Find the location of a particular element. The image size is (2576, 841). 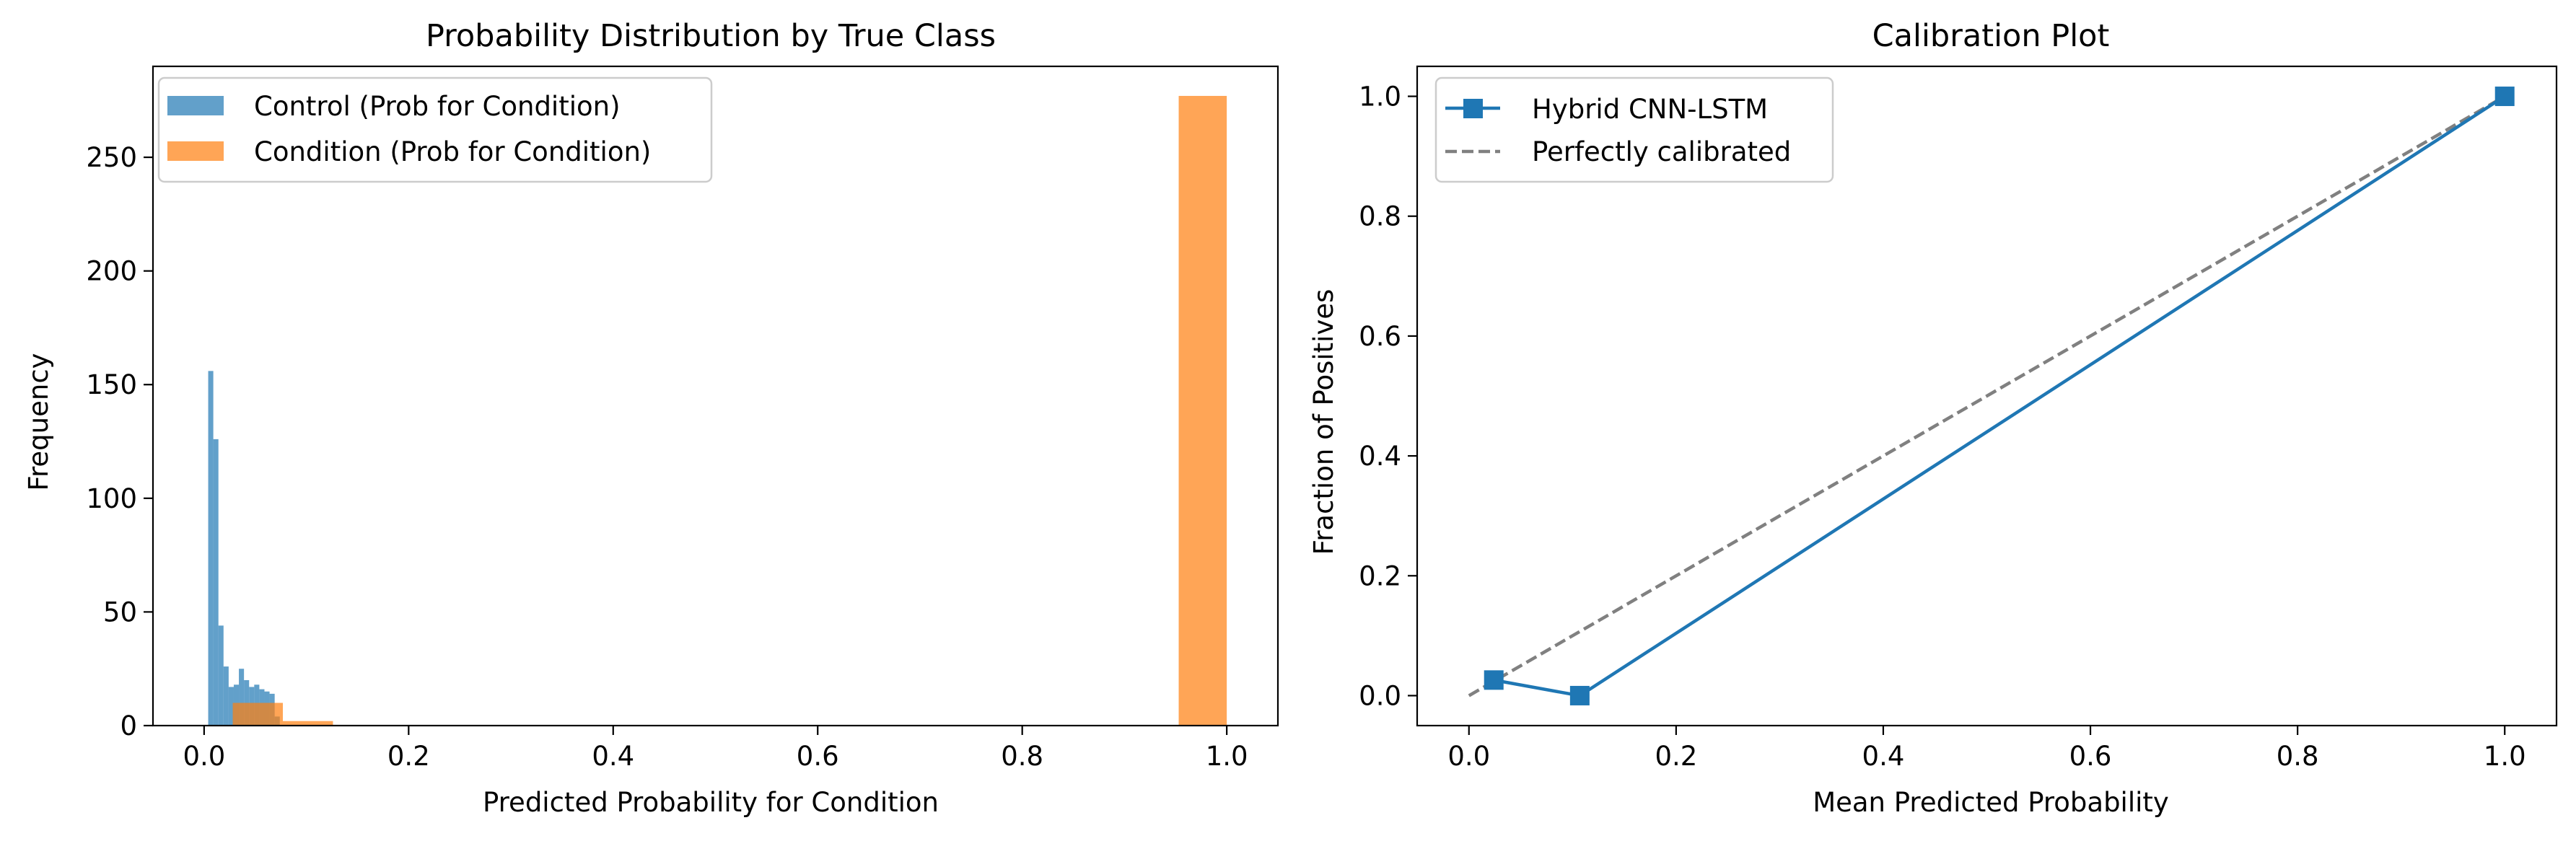

histogram-y-tick-label: 200 is located at coordinates (111, 271).